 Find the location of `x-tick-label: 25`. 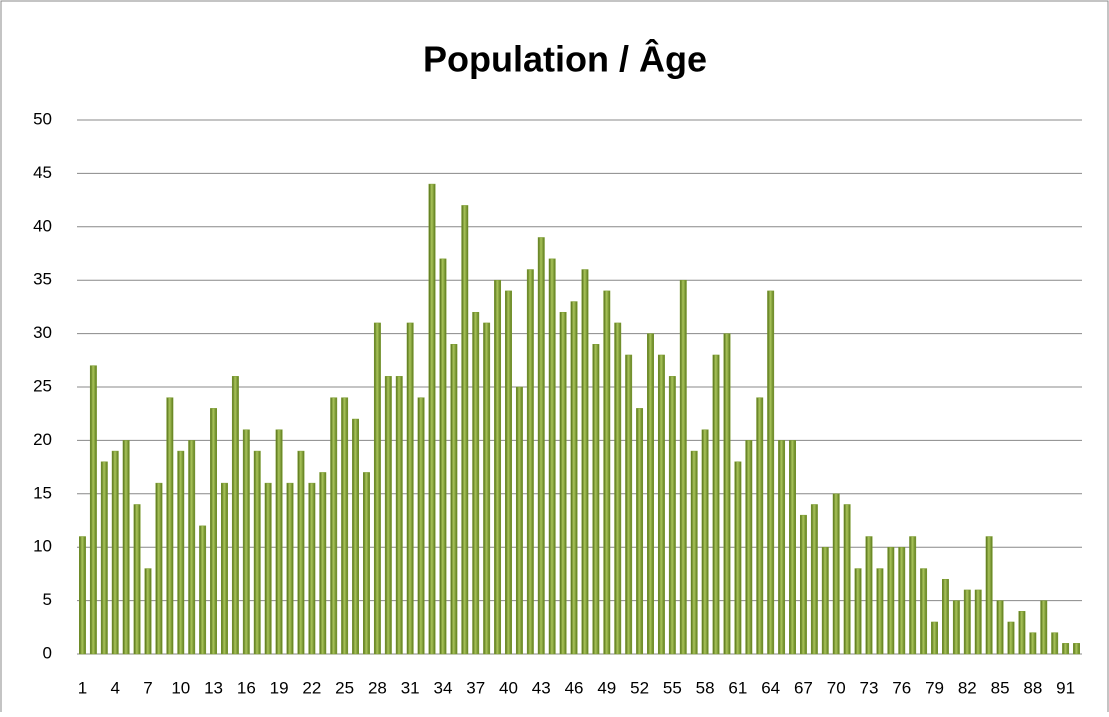

x-tick-label: 25 is located at coordinates (344, 687).